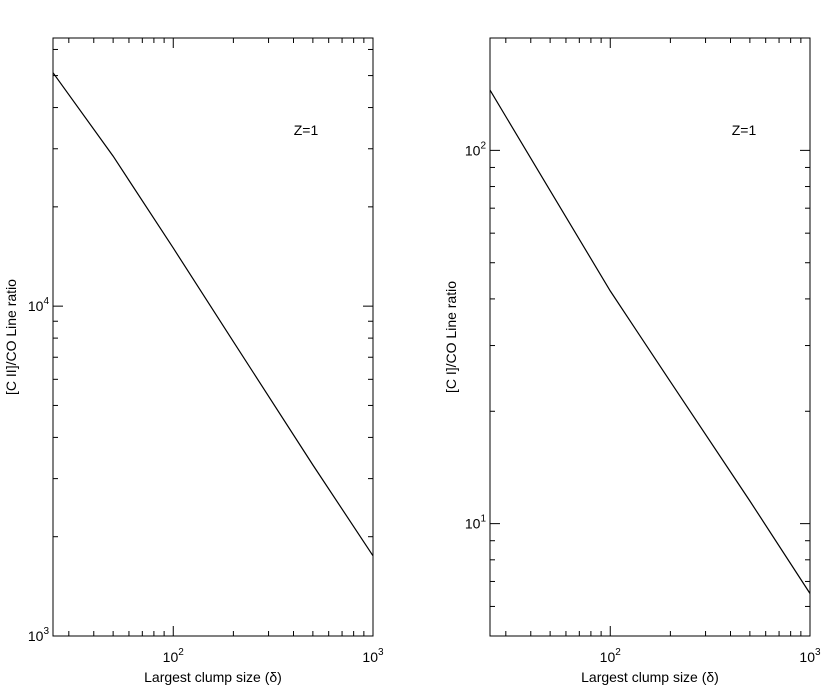  Describe the element at coordinates (39, 305) in the screenshot. I see `y-tick-label: 10⁴` at that location.